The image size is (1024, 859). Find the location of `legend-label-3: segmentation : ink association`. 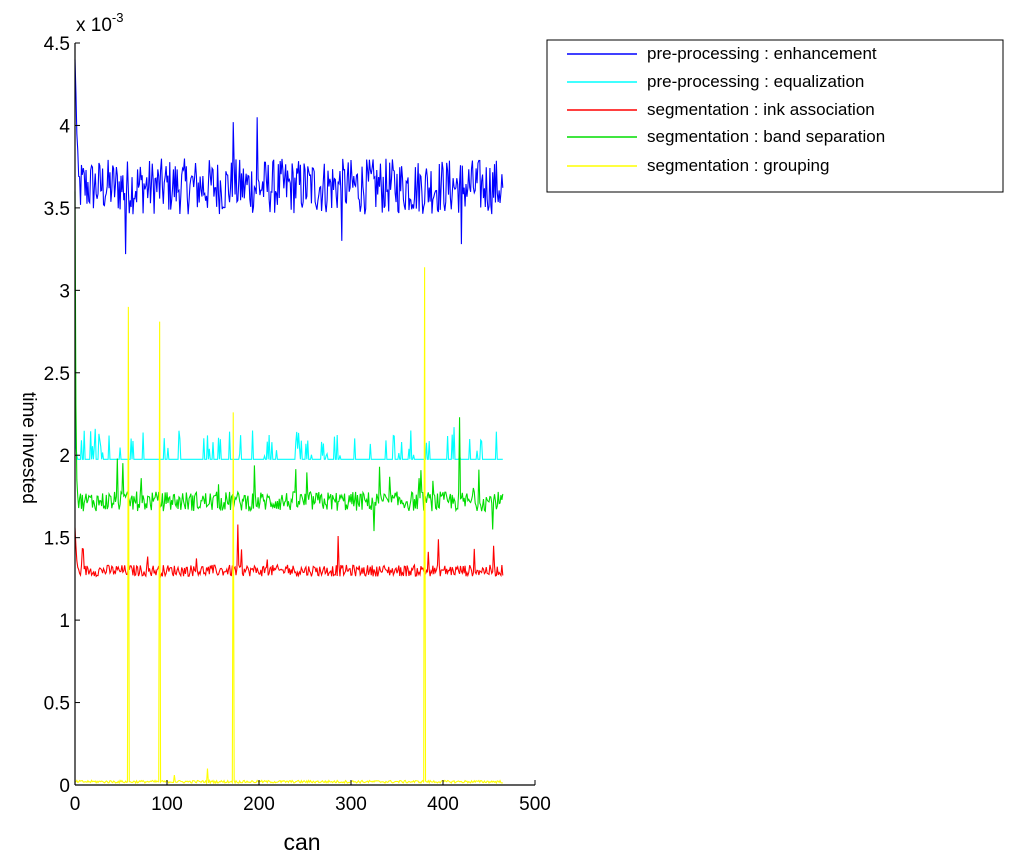

legend-label-3: segmentation : ink association is located at coordinates (761, 109).